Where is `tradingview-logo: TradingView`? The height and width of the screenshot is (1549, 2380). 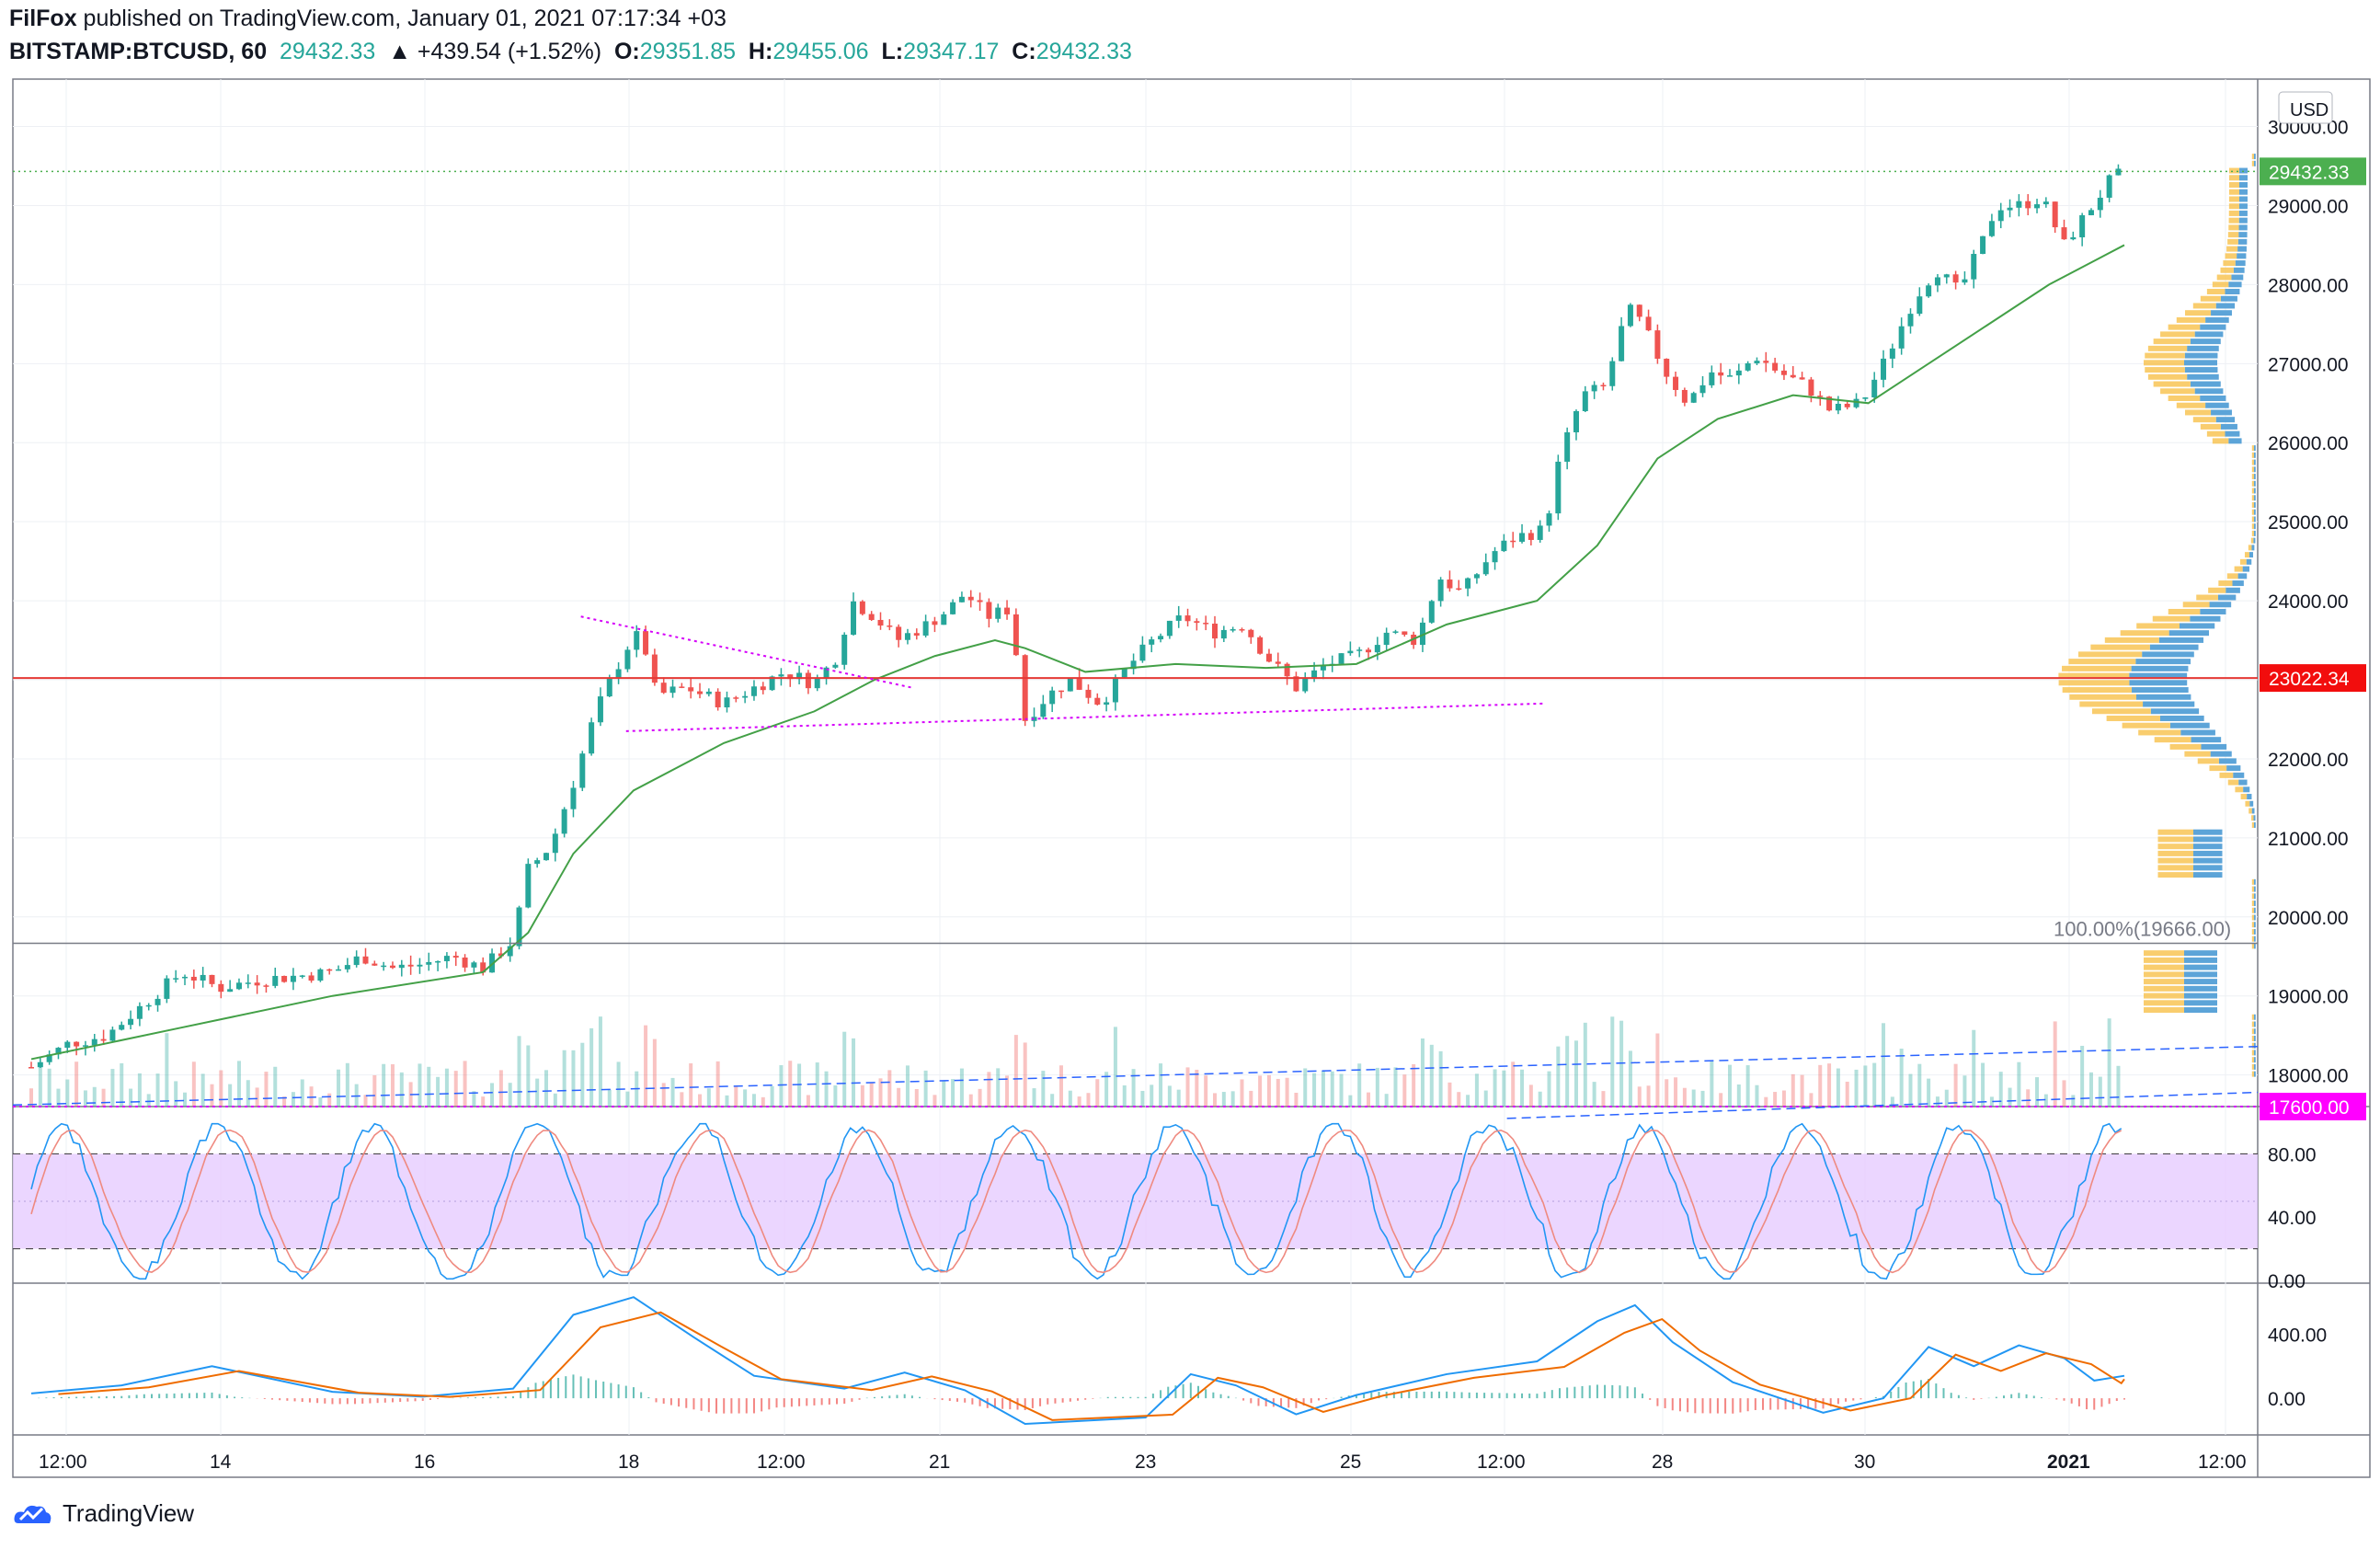 tradingview-logo: TradingView is located at coordinates (103, 1513).